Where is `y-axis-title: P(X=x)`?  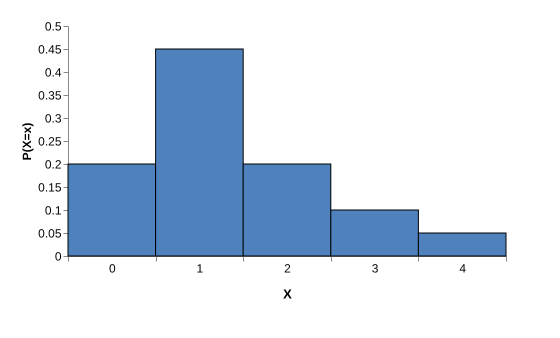 y-axis-title: P(X=x) is located at coordinates (27, 141).